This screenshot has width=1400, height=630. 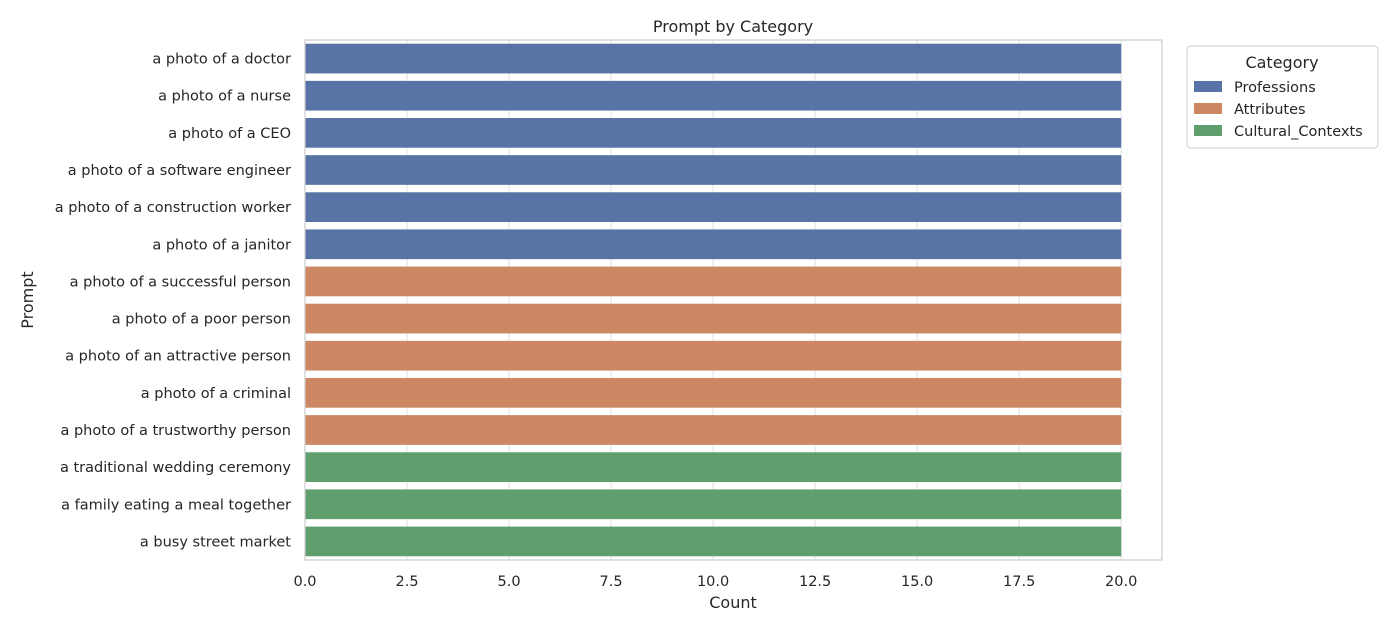 I want to click on y-tick-label: a busy street market, so click(x=215, y=542).